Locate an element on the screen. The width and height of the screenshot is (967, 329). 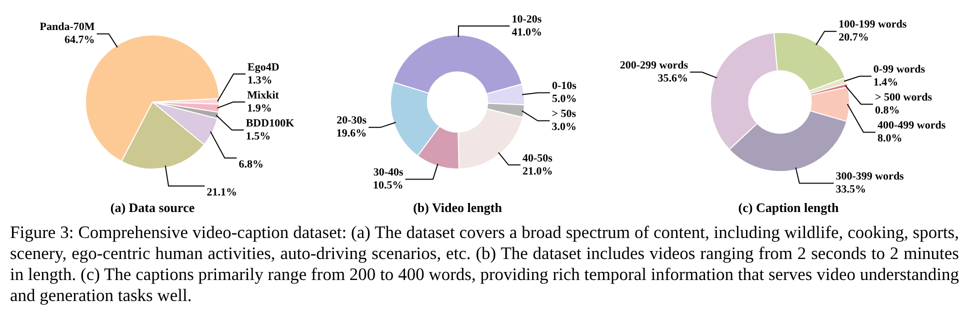
slice-label: BDD100K is located at coordinates (270, 123).